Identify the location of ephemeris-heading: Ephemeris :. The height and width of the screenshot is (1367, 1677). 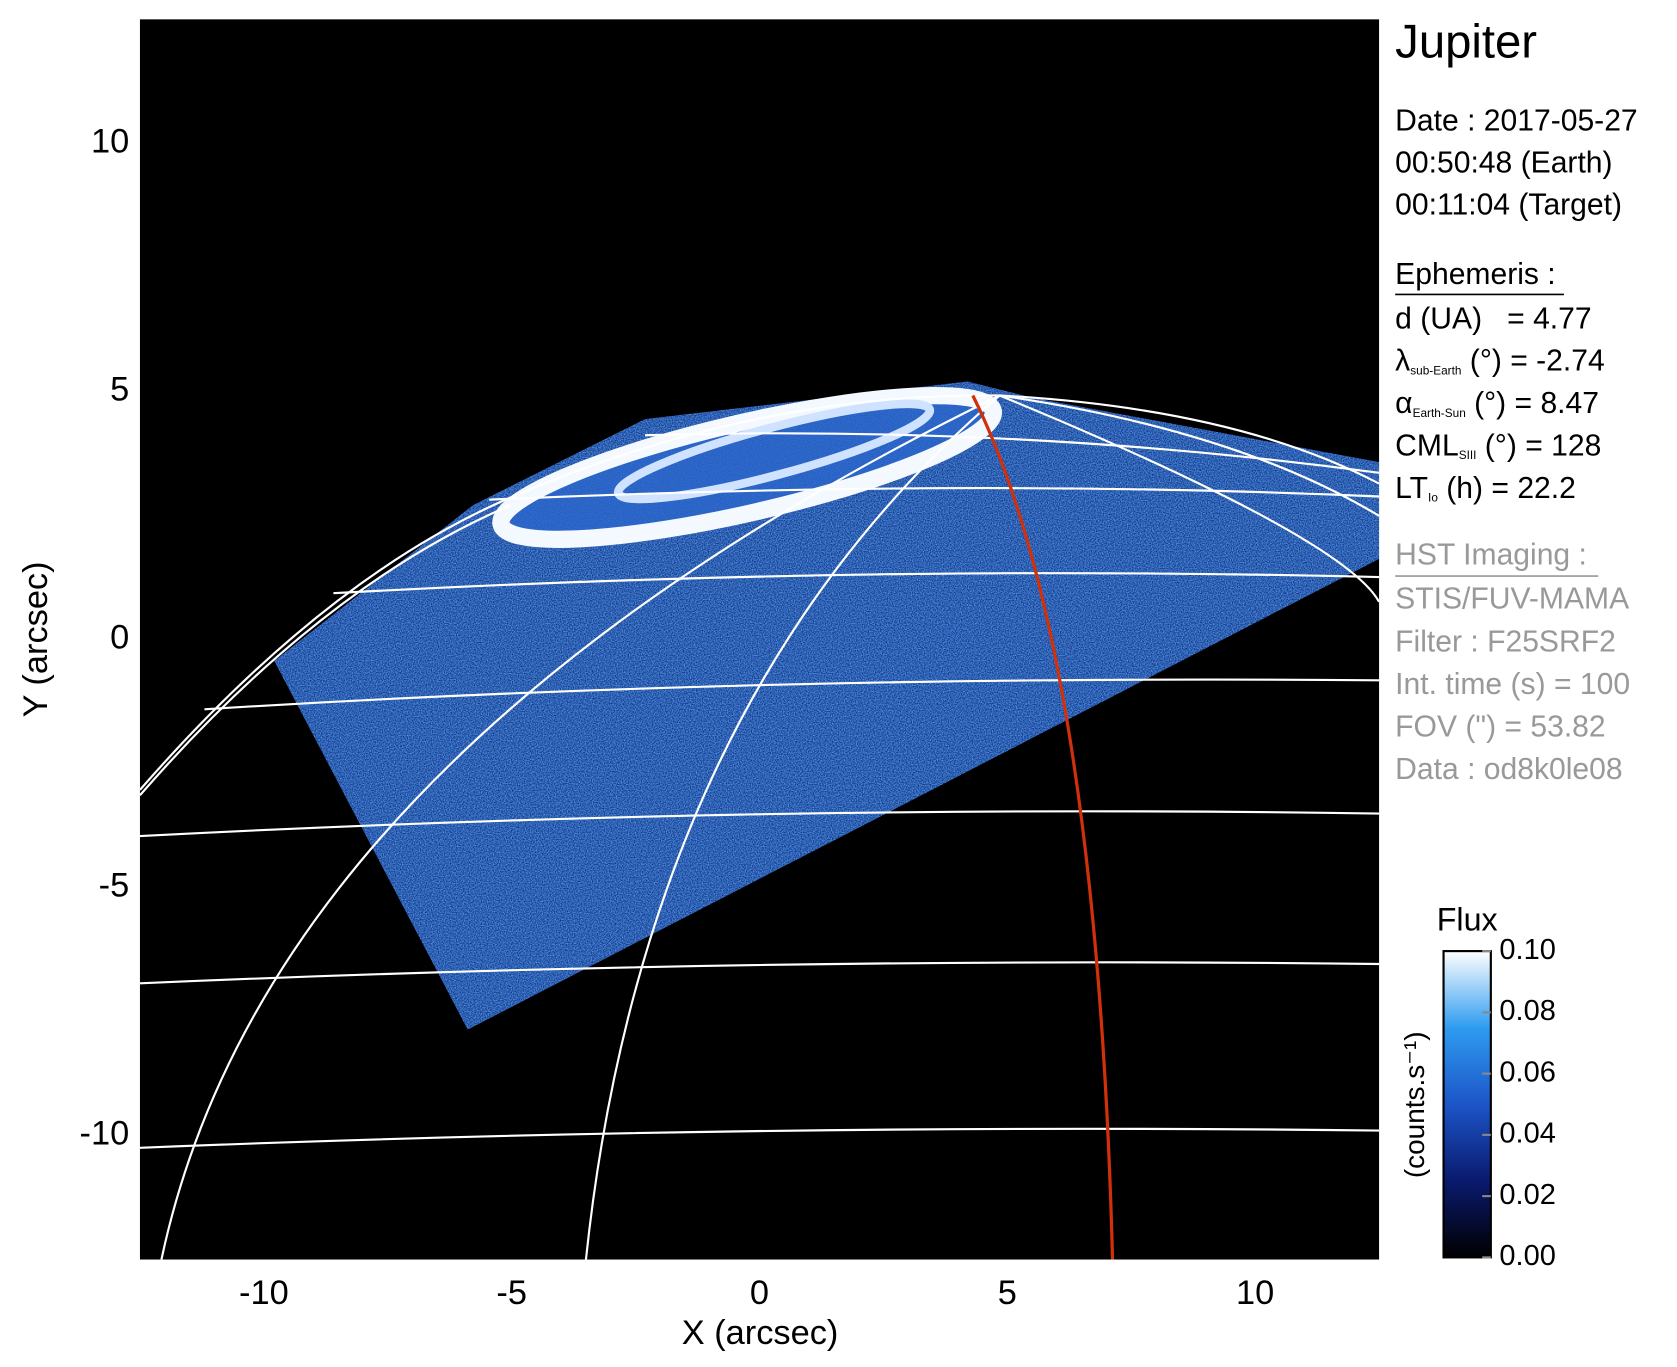
(1475, 274).